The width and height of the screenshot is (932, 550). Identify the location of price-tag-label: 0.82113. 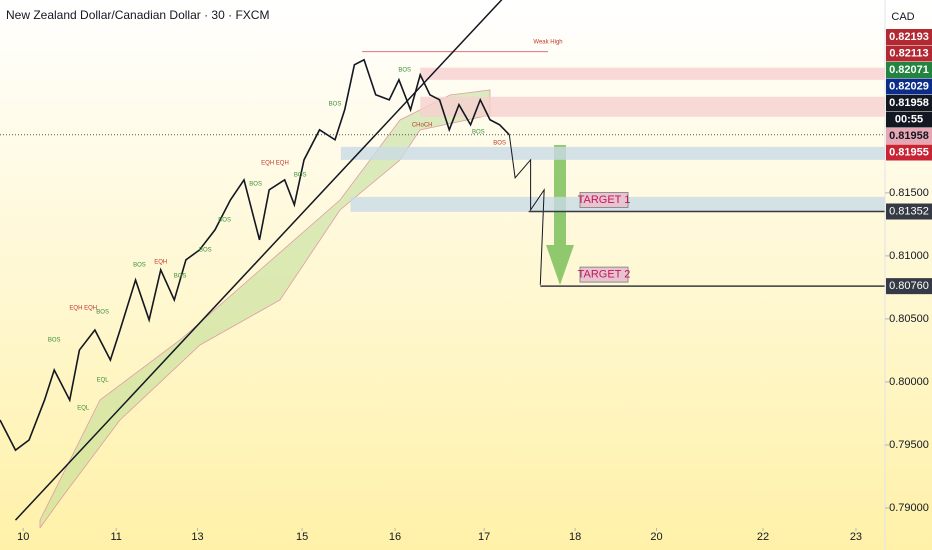
(908, 53).